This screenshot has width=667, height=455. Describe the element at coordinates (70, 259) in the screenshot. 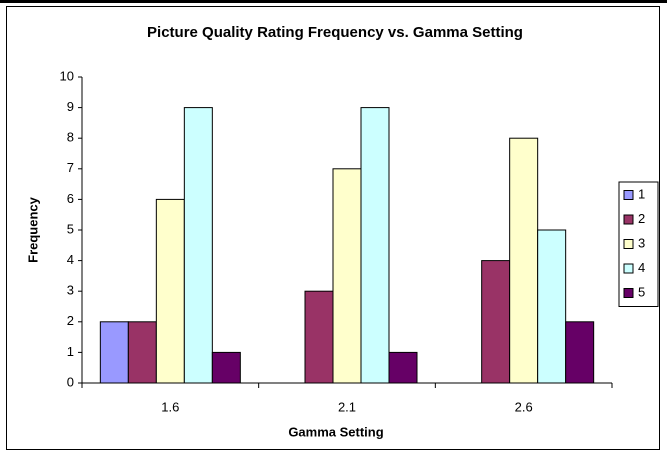

I see `y-tick-label: 4` at that location.